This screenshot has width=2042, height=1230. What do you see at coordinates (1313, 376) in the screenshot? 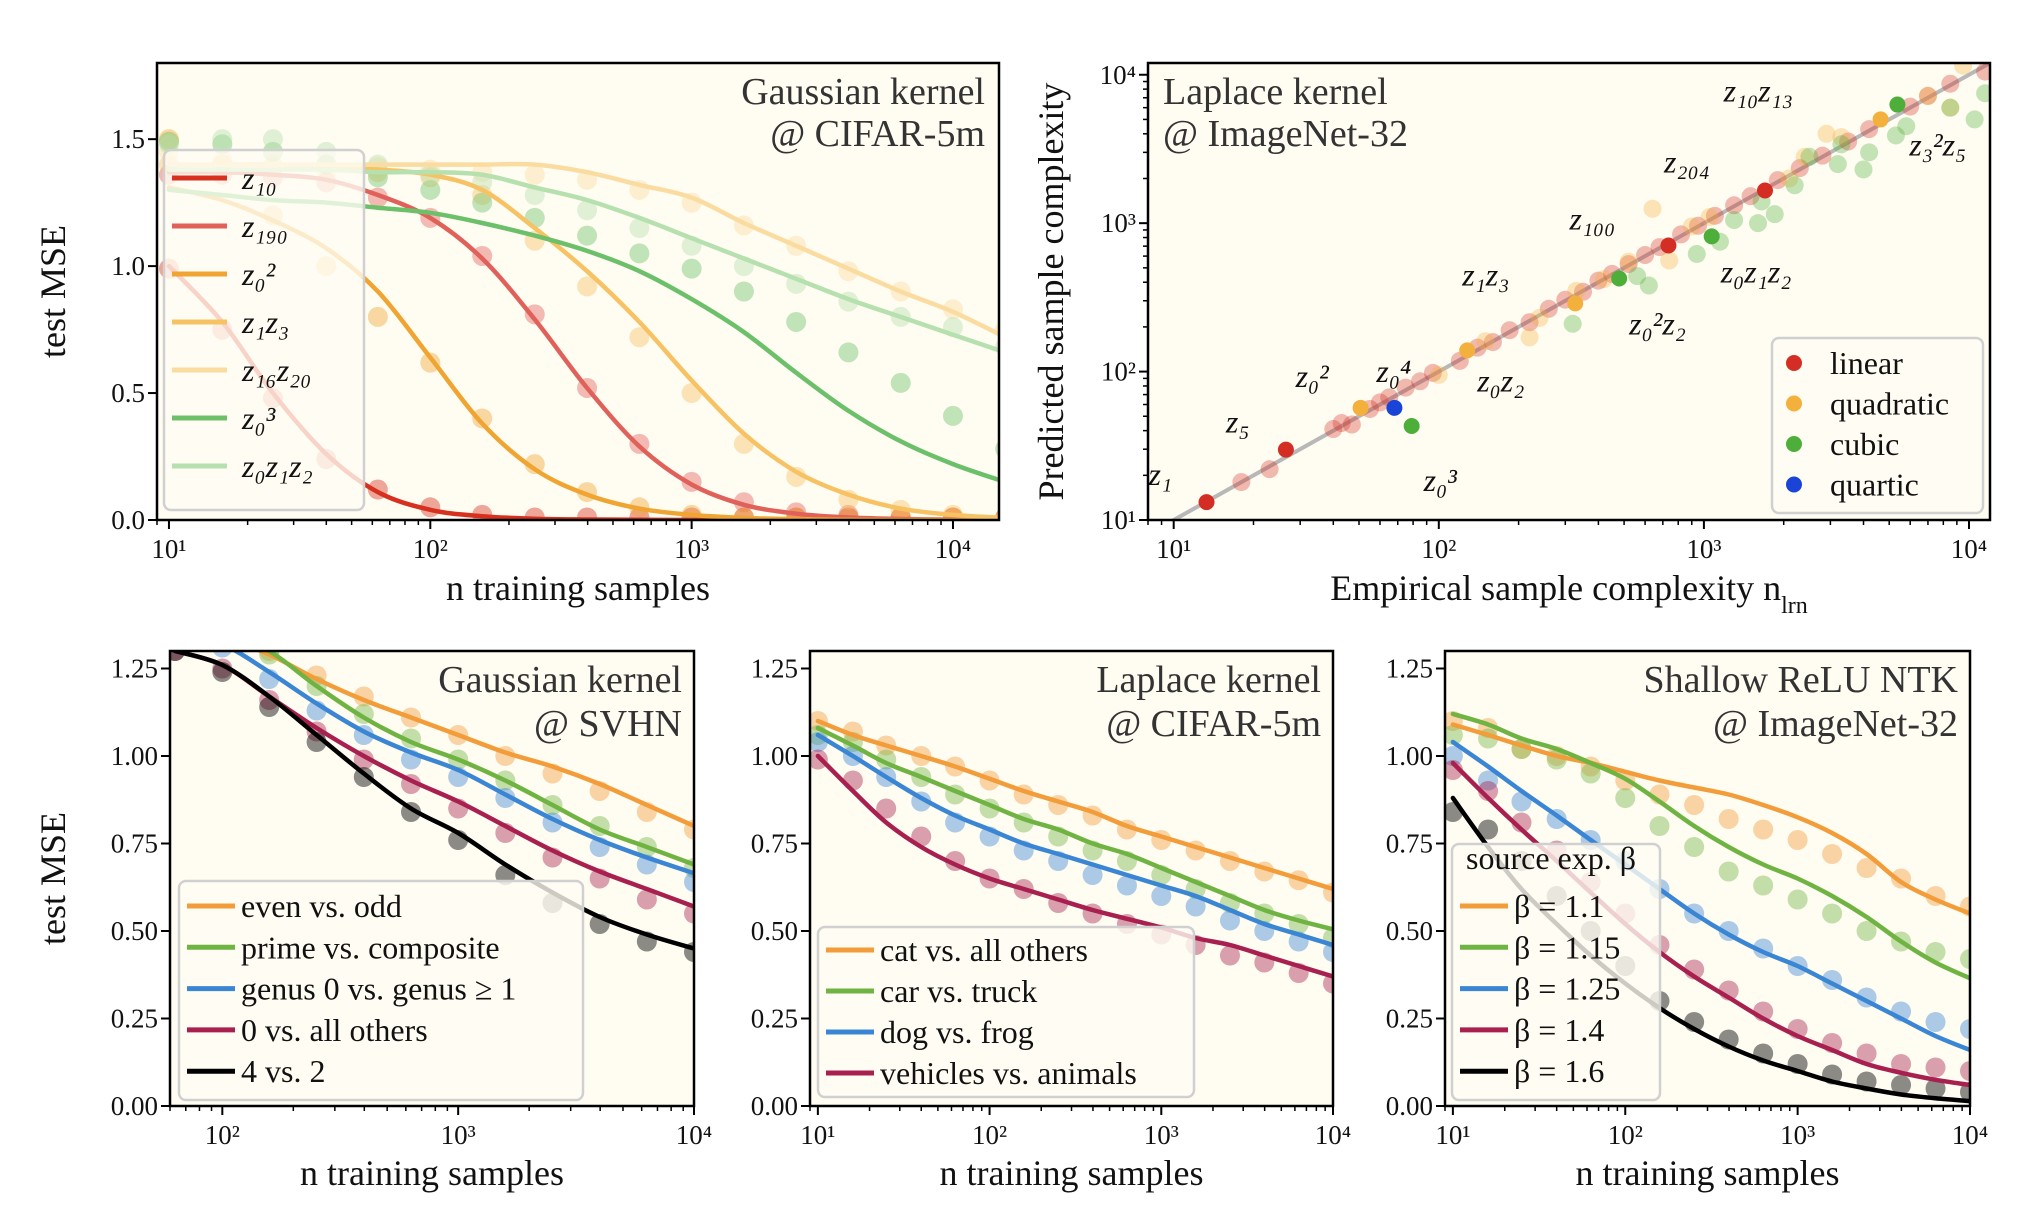
I see `point-label: z₀²` at bounding box center [1313, 376].